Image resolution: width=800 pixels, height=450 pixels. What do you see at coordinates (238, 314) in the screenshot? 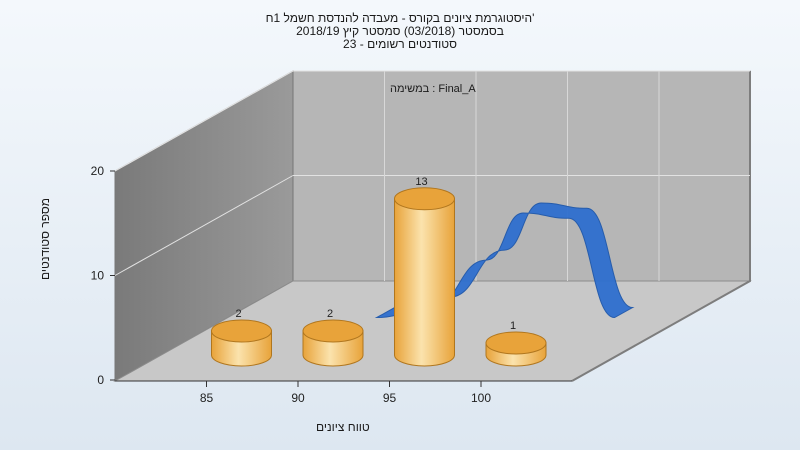
I see `data-label-85: 2` at bounding box center [238, 314].